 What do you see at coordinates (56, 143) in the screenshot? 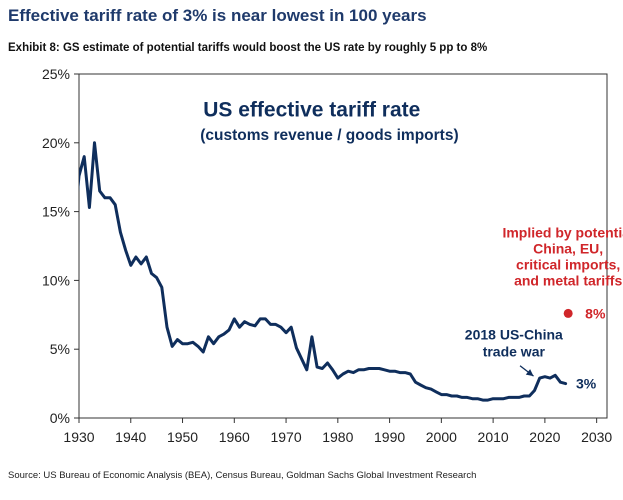
I see `y-tick-label: 20%` at bounding box center [56, 143].